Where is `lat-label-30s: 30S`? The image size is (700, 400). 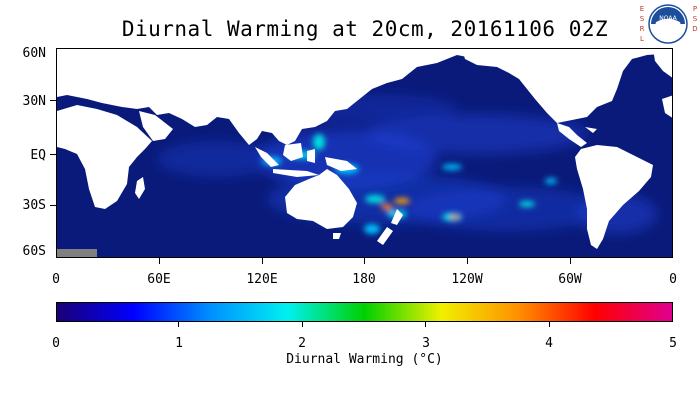
lat-label-30s: 30S is located at coordinates (34, 205).